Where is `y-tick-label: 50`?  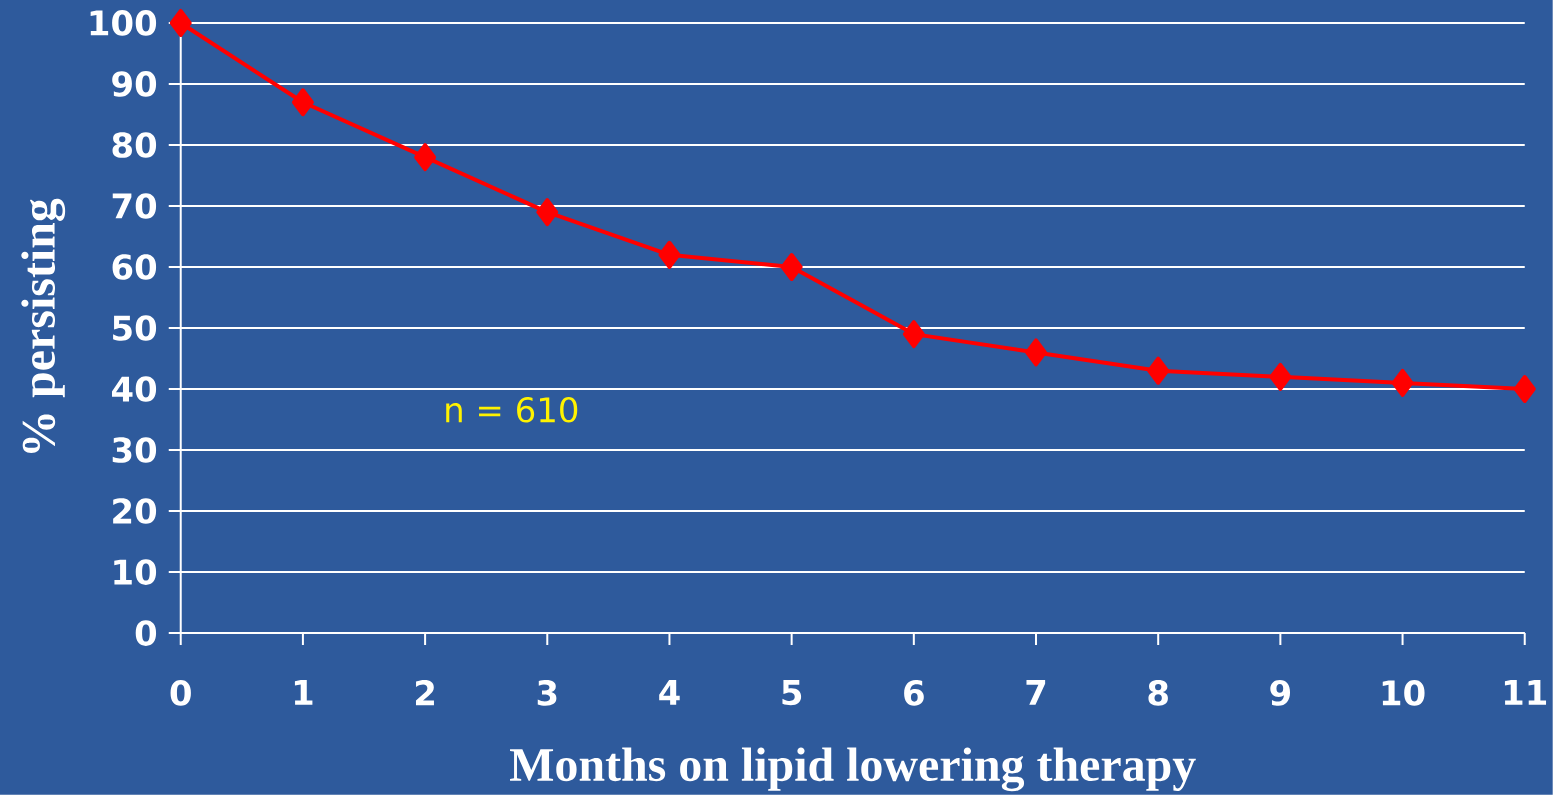 y-tick-label: 50 is located at coordinates (135, 328).